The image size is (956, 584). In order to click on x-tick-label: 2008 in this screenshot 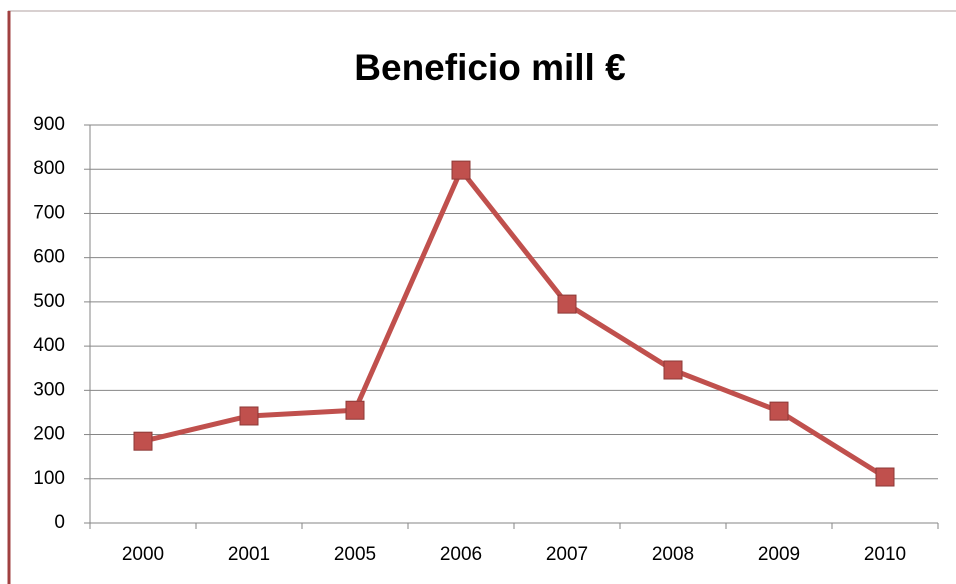, I will do `click(673, 554)`.